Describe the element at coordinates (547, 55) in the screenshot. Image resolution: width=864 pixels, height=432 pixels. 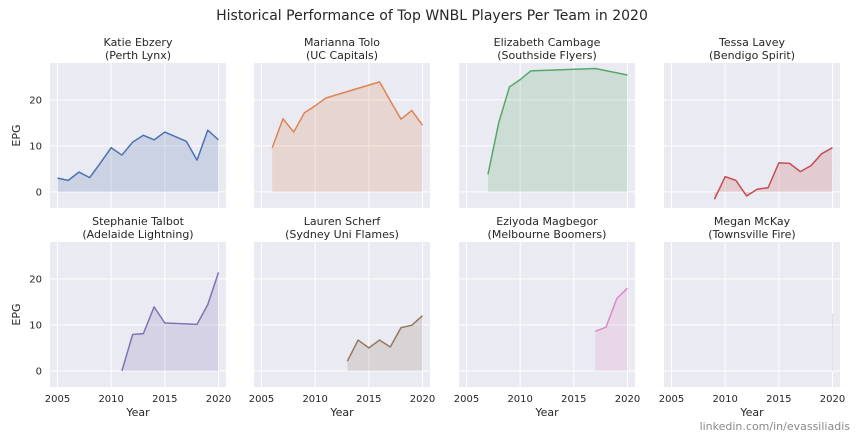
I see `panel-title-team: (Southside Flyers)` at that location.